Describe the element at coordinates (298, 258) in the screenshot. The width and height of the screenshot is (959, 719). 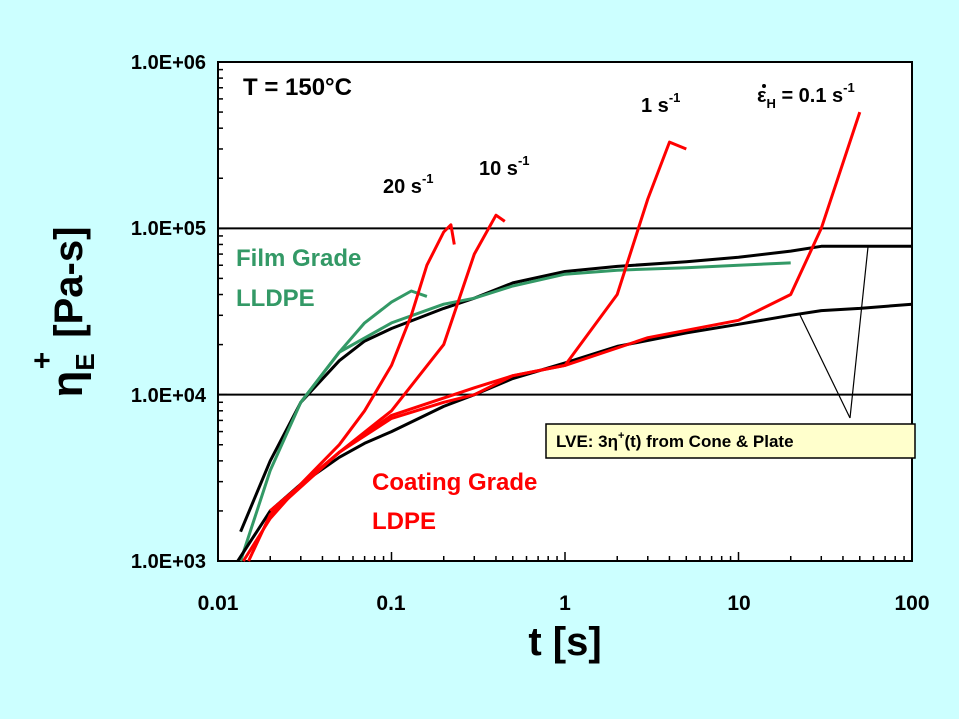
I see `film-grade-label: Film Grade` at that location.